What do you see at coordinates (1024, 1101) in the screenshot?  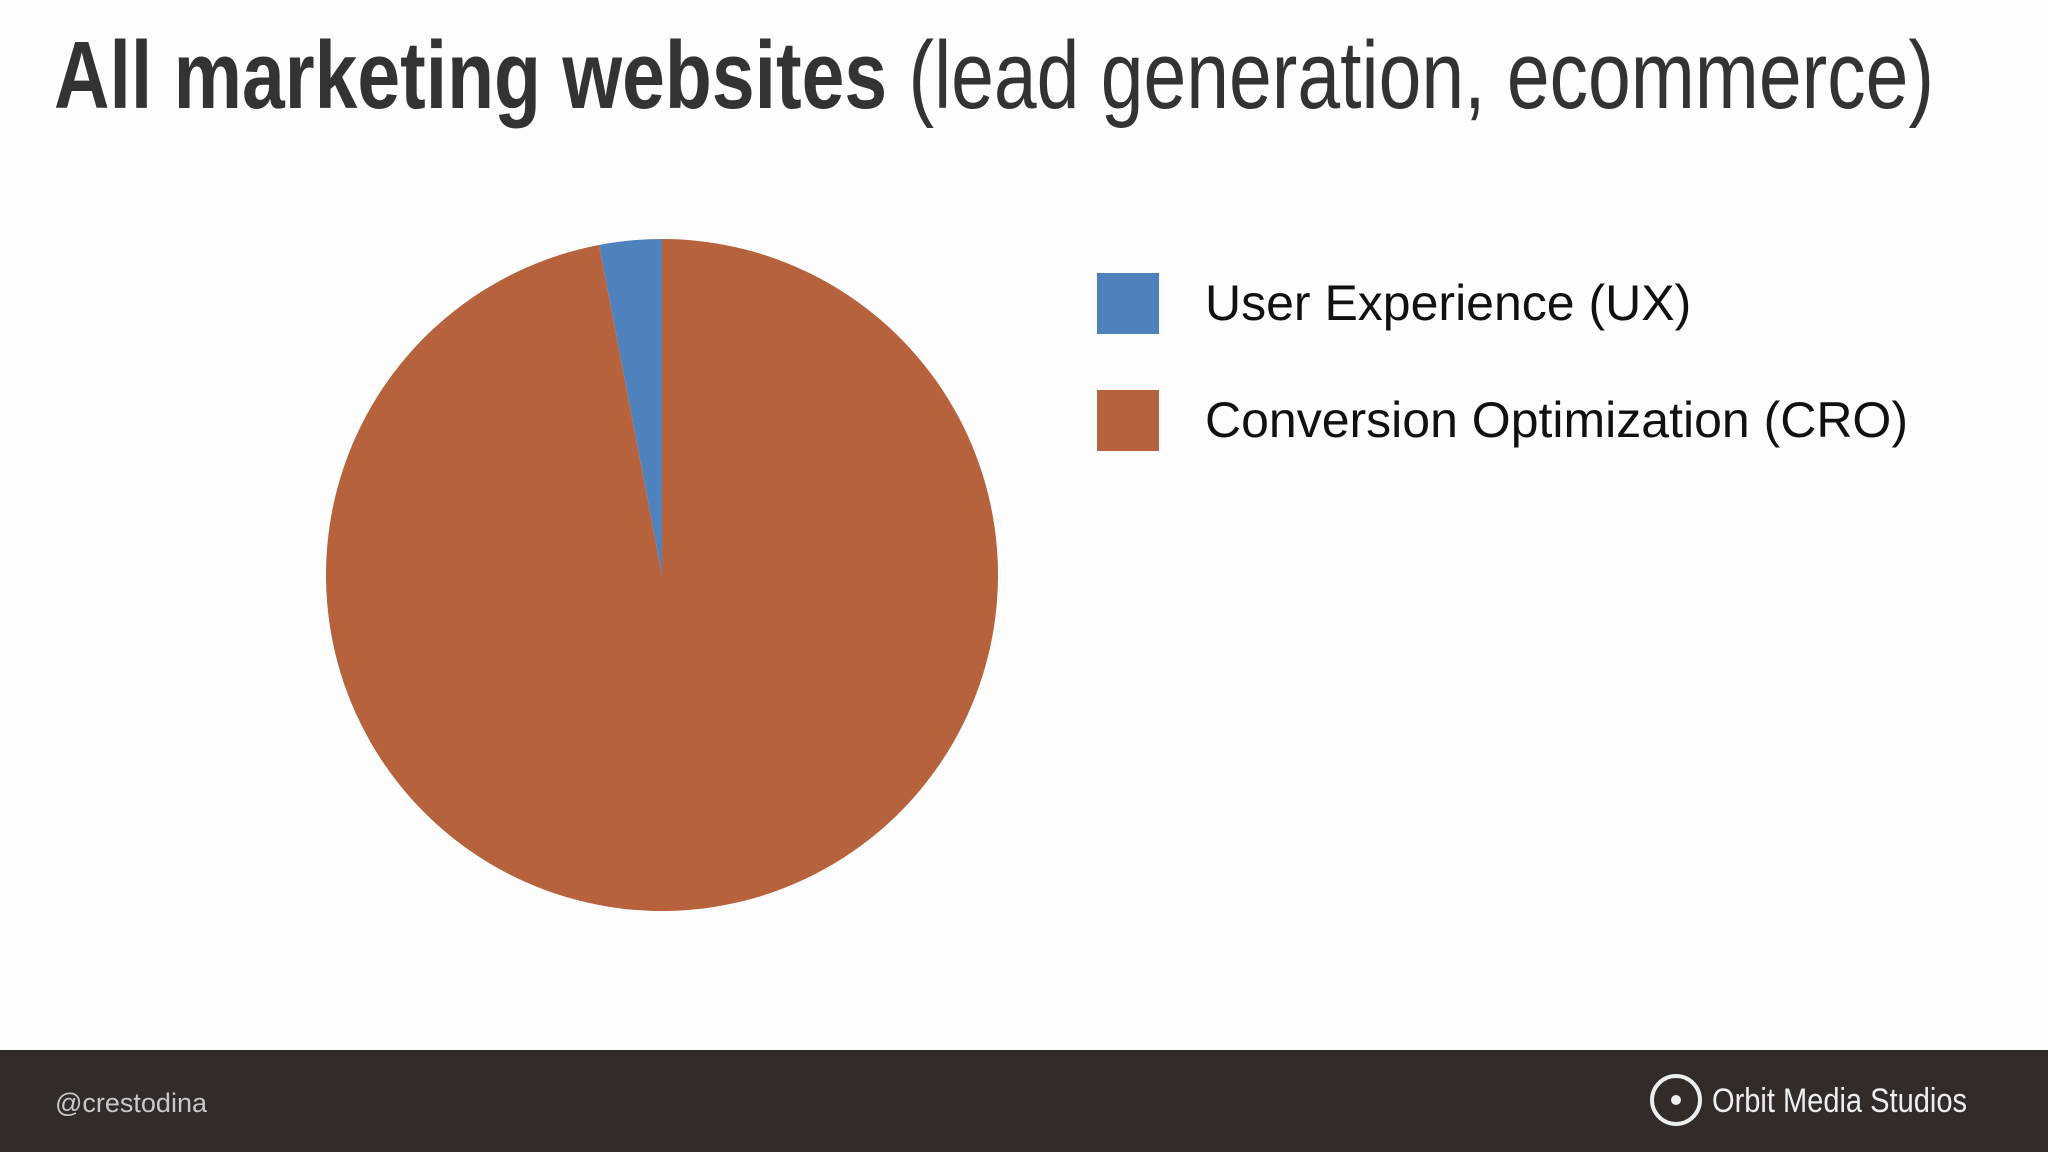 I see `footer-bar` at bounding box center [1024, 1101].